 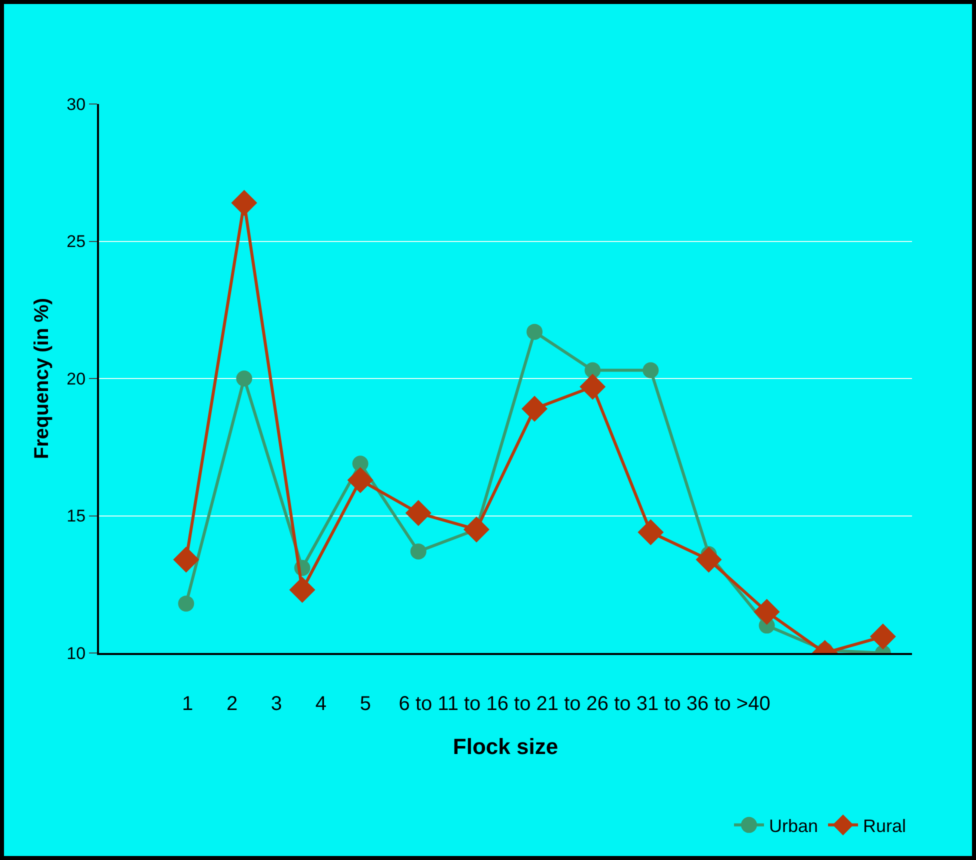 I want to click on text: 1 2 3 4 5 6 to 11 to 16 to 21 to 26 to 31 to 36 to >40, so click(x=476, y=704).